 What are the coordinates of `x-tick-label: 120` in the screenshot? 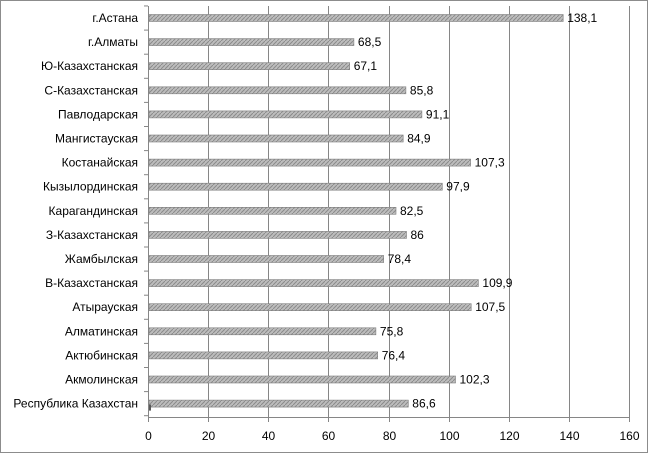 It's located at (509, 436).